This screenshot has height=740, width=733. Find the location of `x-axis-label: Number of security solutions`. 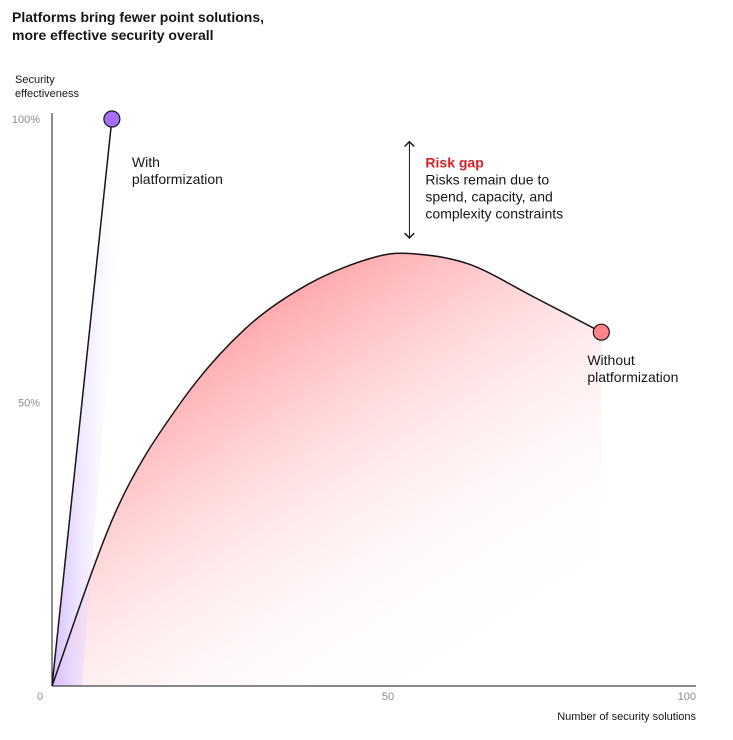

x-axis-label: Number of security solutions is located at coordinates (626, 717).